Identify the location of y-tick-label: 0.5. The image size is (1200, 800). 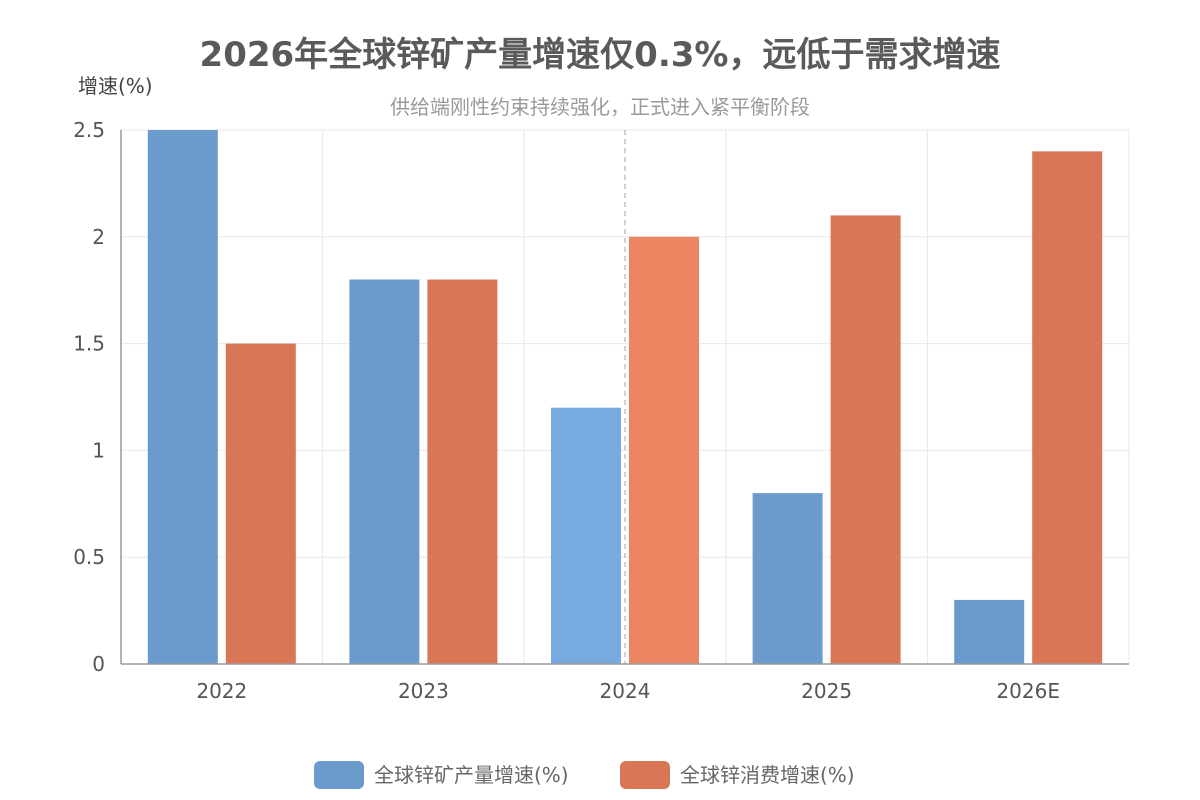
(89, 557).